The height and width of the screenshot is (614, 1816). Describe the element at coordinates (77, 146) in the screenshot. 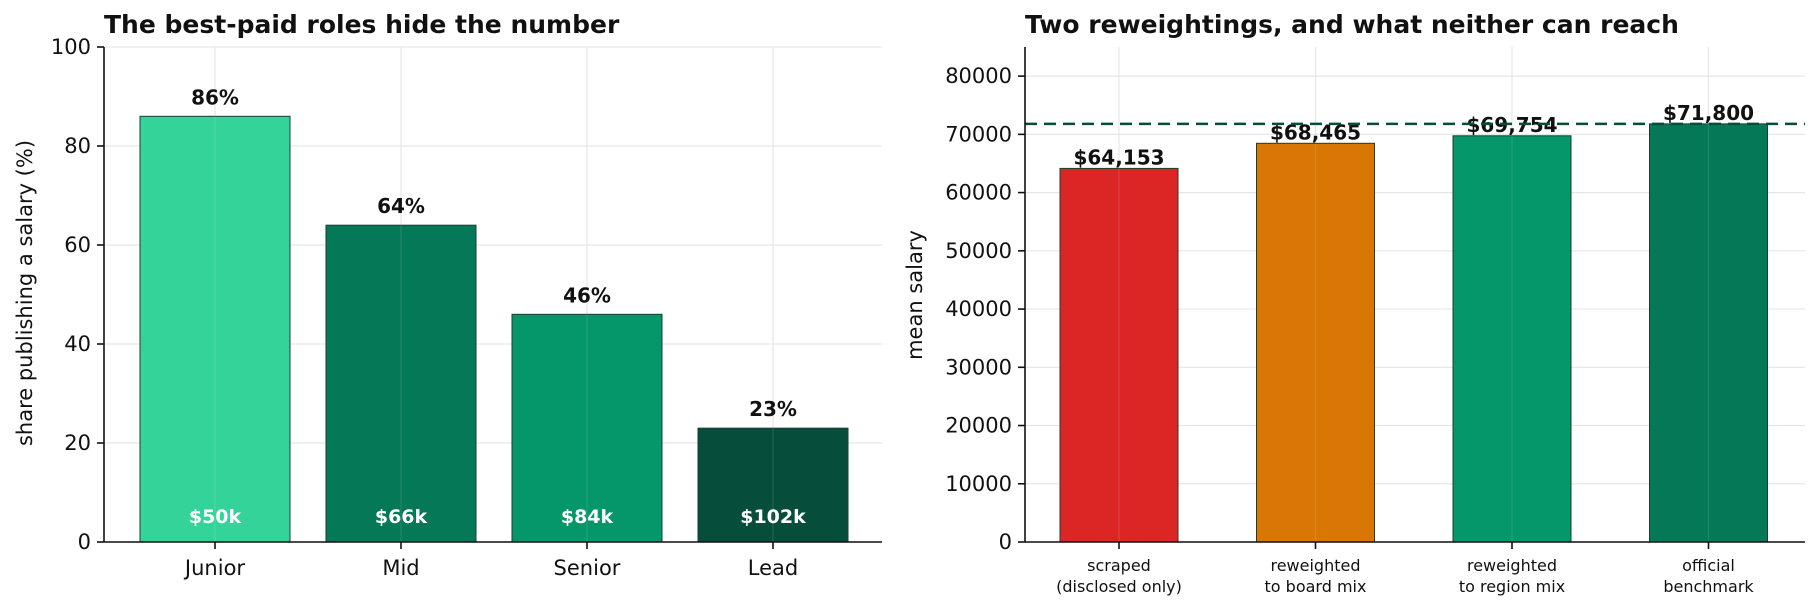

I see `chart-left-y-tick-label: 80` at that location.